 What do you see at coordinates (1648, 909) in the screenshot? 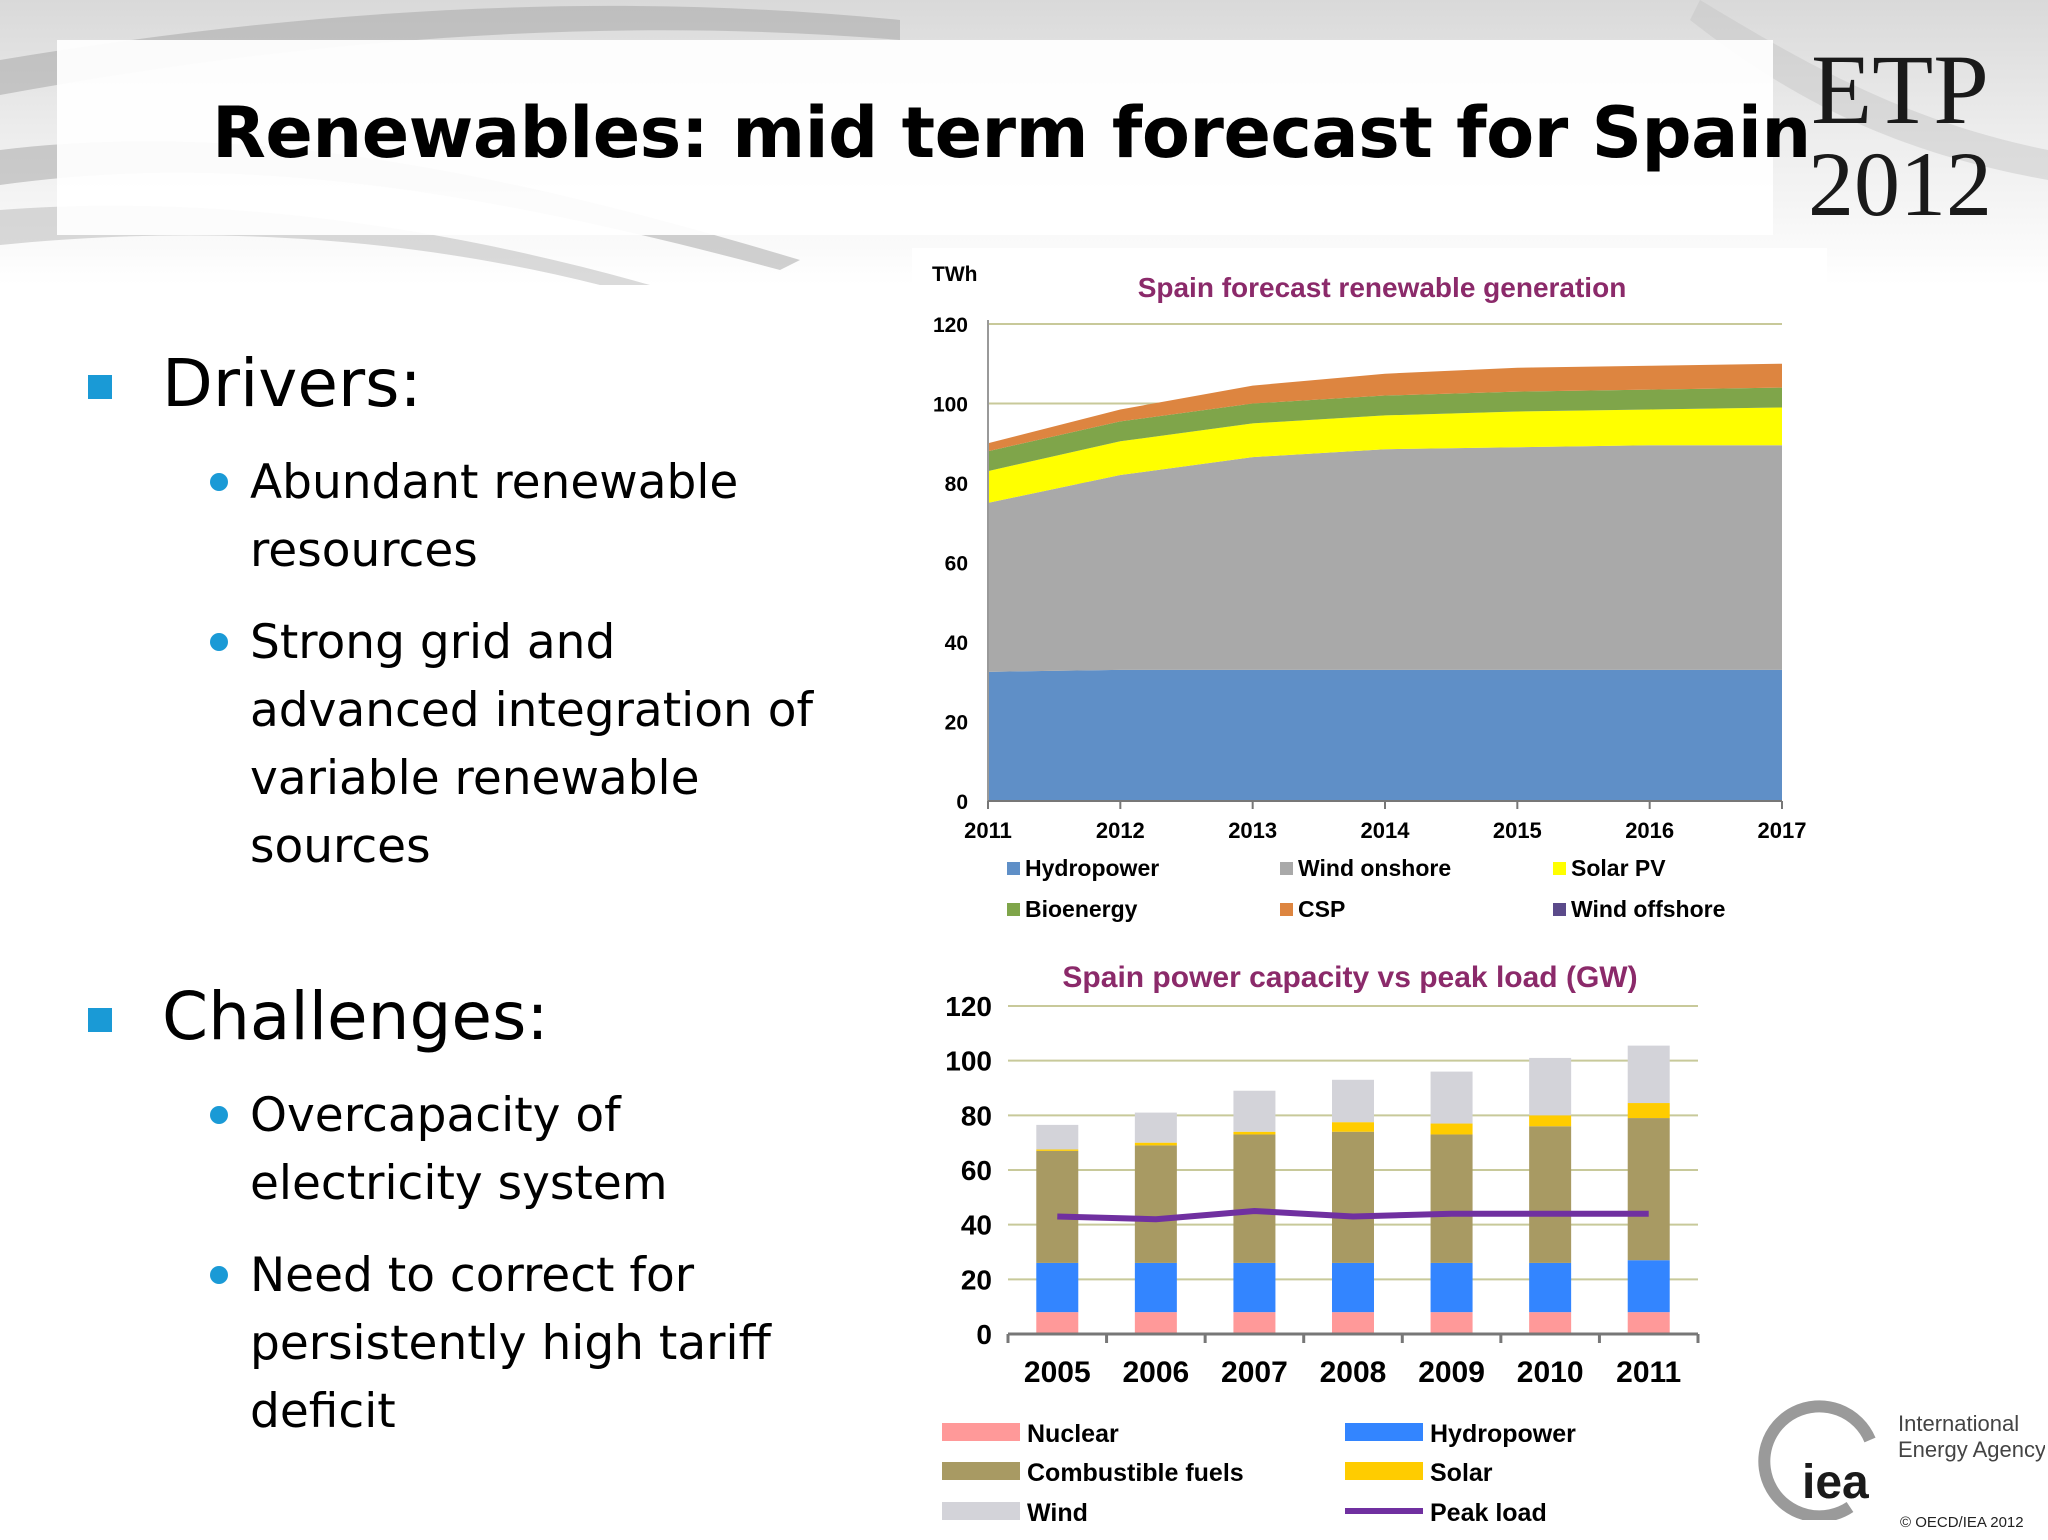
I see `legend-label: Wind offshore` at bounding box center [1648, 909].